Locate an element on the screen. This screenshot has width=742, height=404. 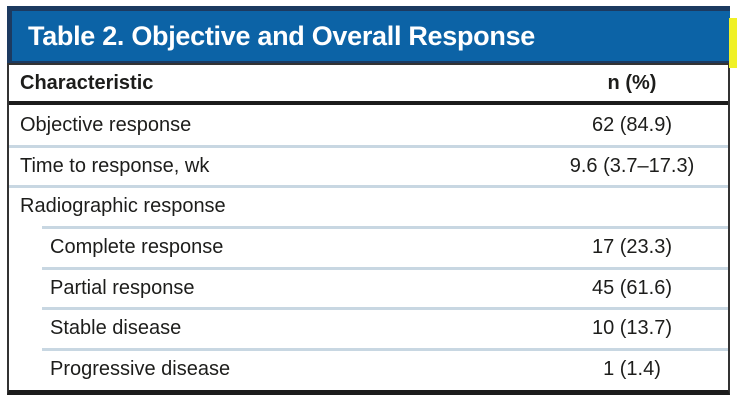
table-row: Stable disease 10 (13.7) is located at coordinates (368, 328).